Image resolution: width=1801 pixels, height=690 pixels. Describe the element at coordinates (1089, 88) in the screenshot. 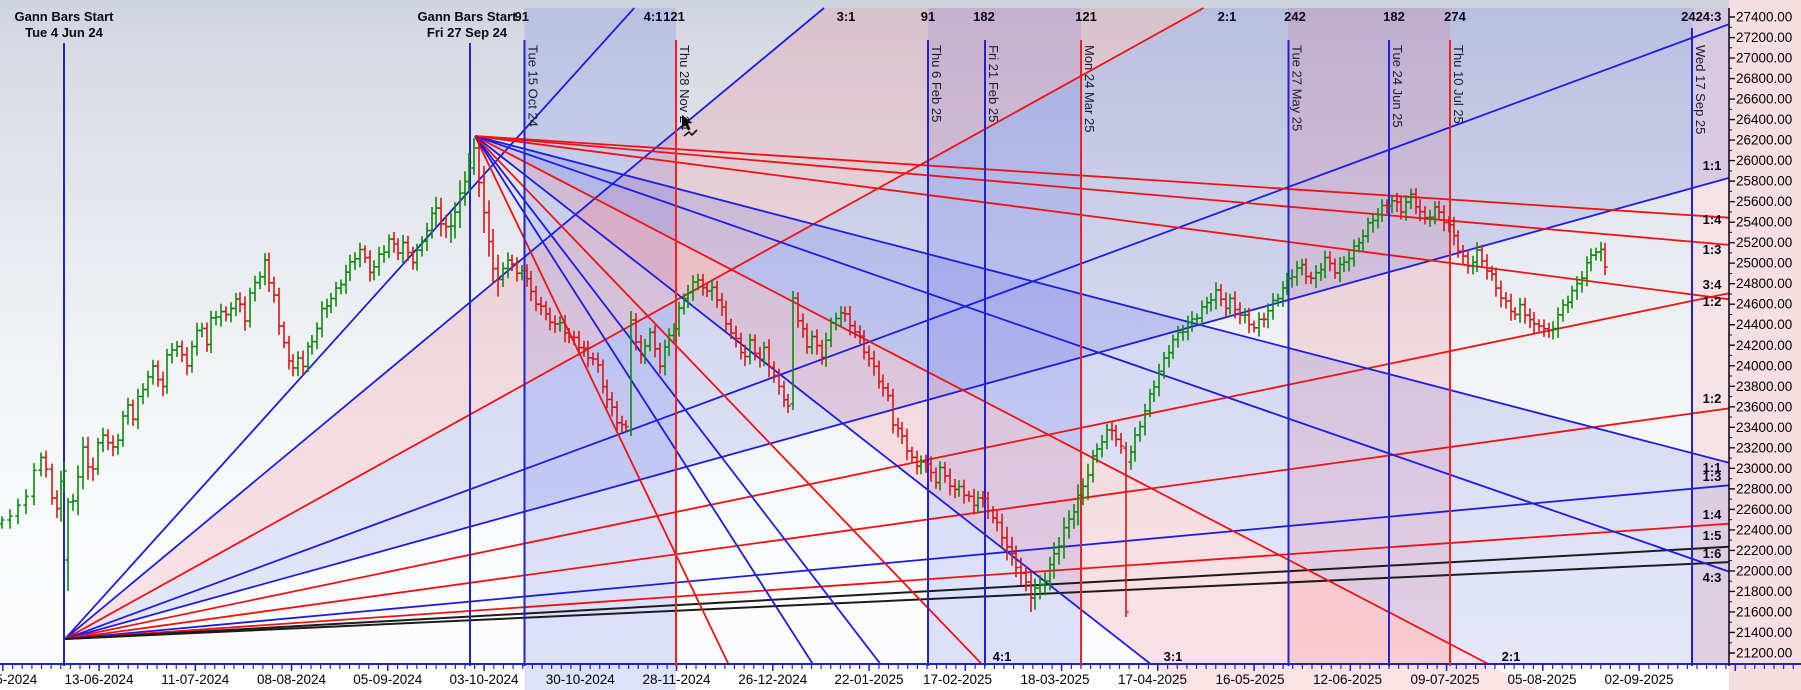

I see `svg-text: Mon 24 Mar 25` at that location.